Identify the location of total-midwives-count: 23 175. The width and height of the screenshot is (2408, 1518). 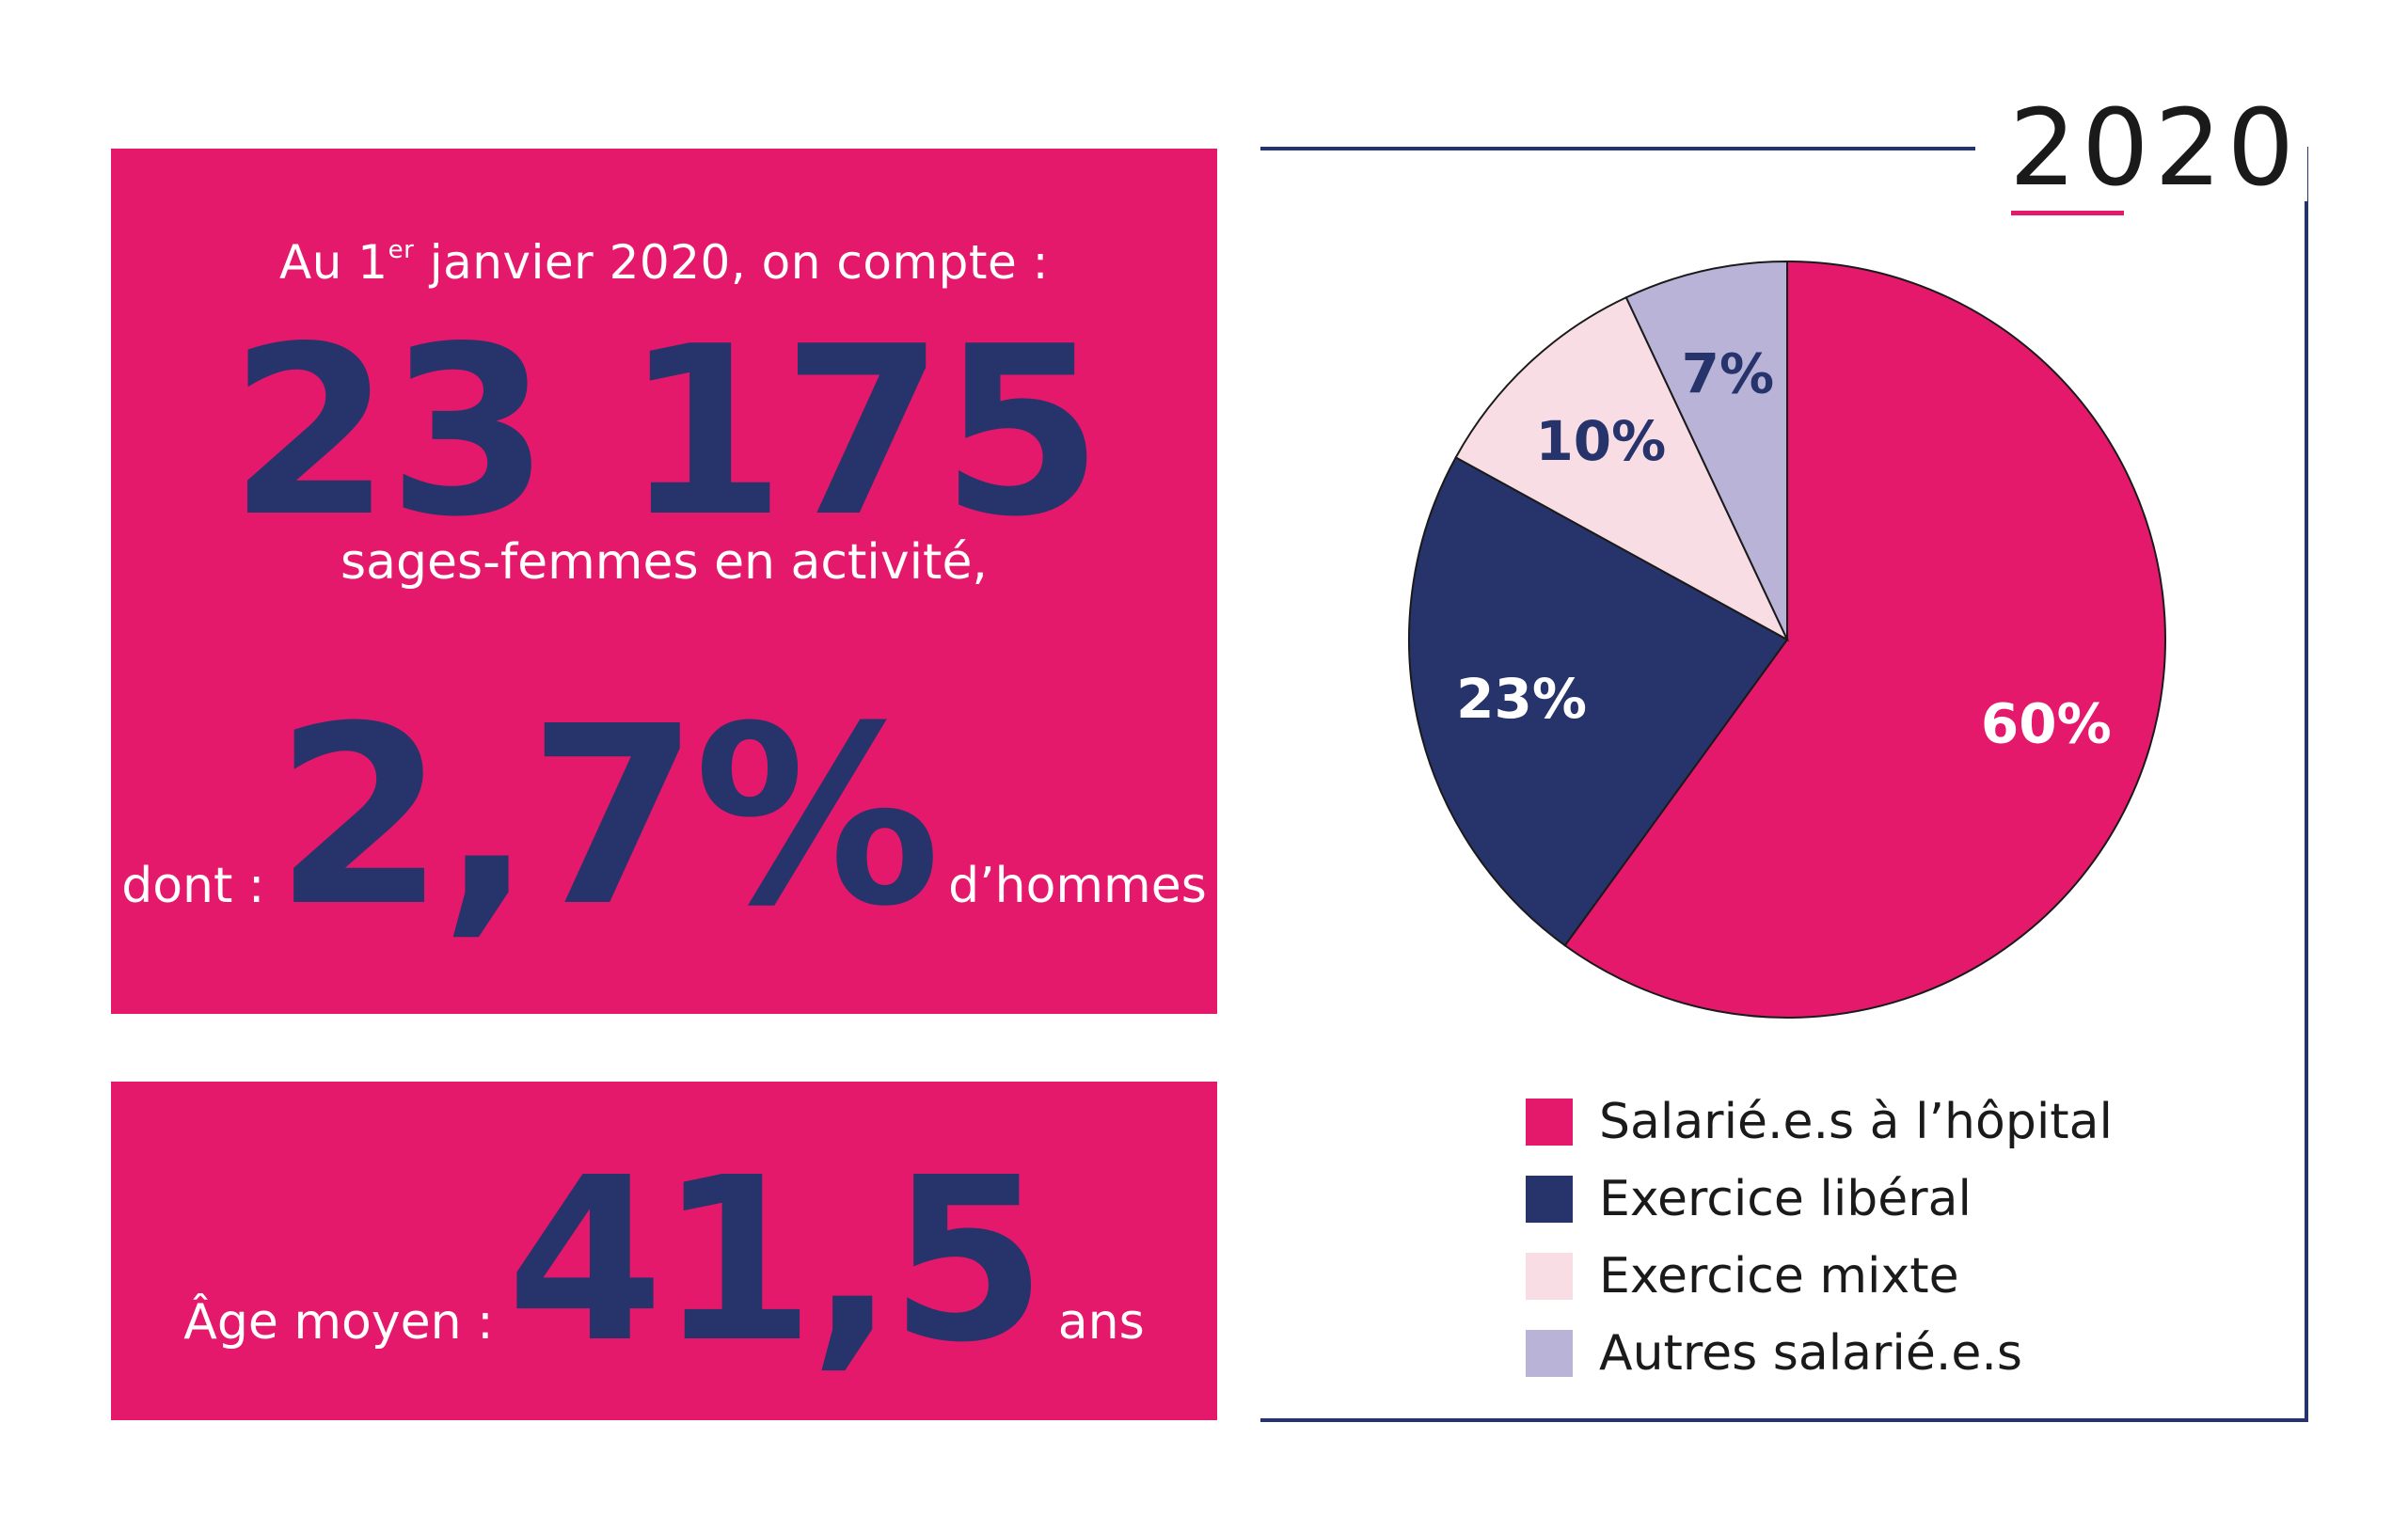
(665, 433).